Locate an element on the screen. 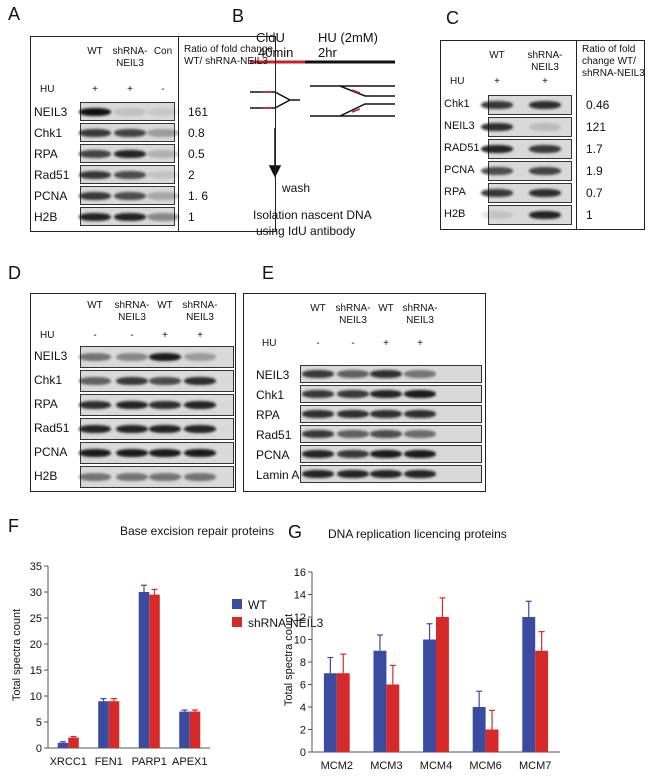  legend-label: shRNA-NEIL3 is located at coordinates (286, 623).